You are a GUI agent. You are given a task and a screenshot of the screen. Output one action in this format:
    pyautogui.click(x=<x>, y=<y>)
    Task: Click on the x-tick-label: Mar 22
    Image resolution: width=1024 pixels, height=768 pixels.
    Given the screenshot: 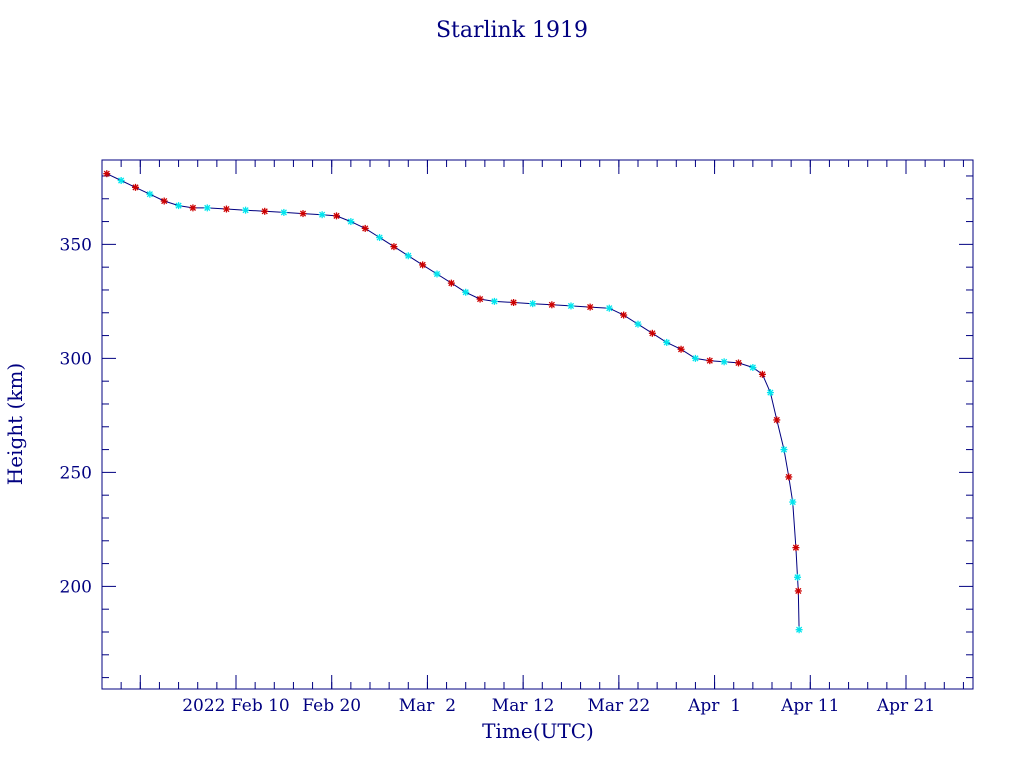 What is the action you would take?
    pyautogui.click(x=618, y=706)
    